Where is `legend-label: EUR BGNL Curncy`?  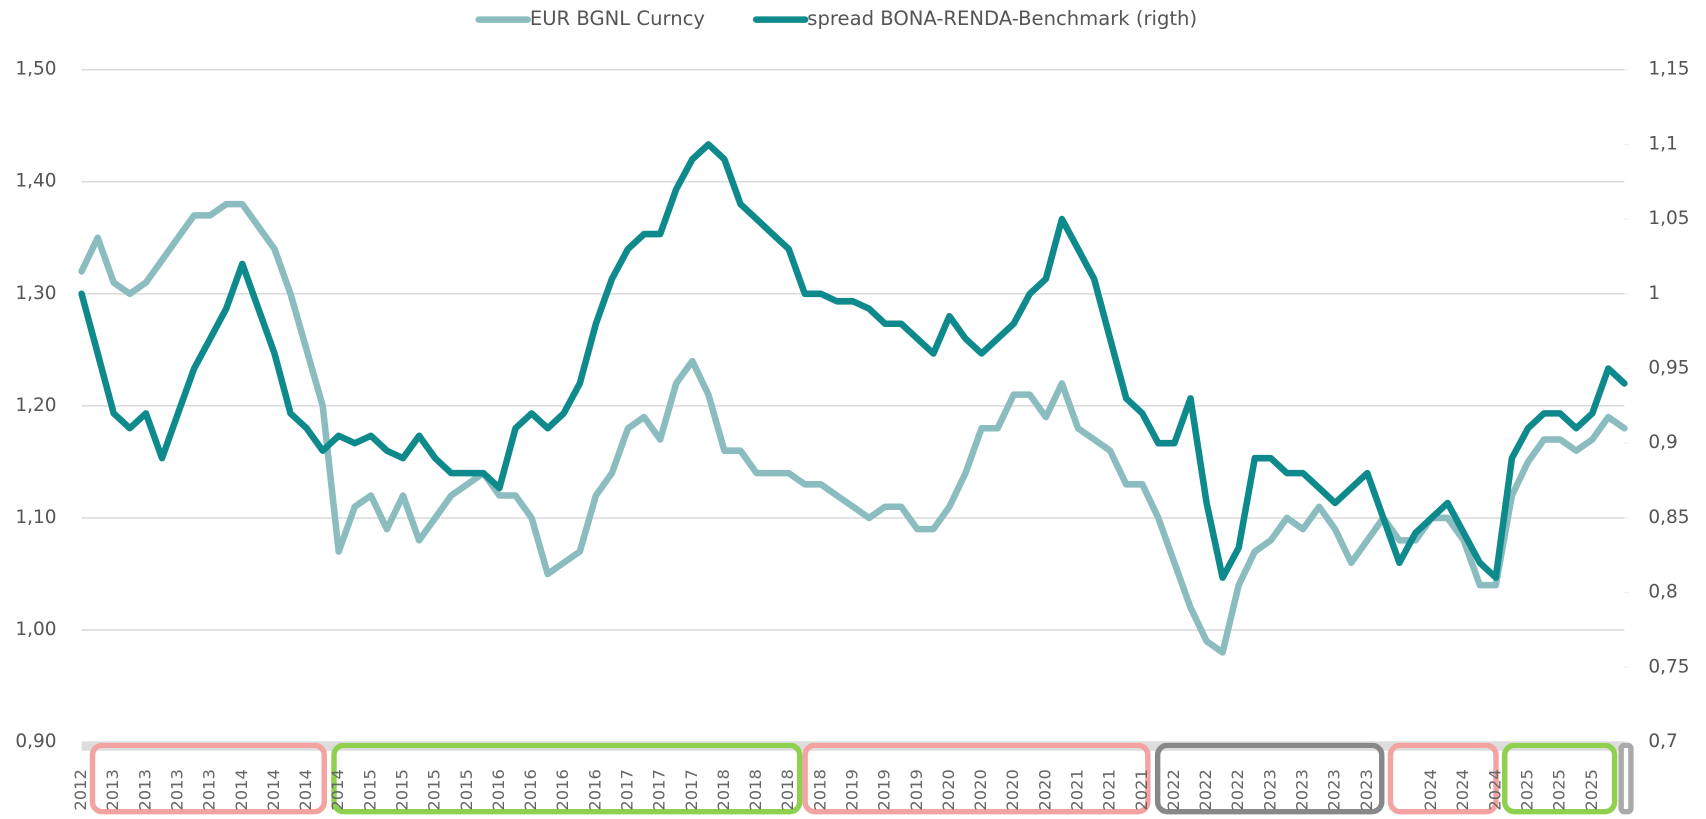
legend-label: EUR BGNL Curncy is located at coordinates (617, 18).